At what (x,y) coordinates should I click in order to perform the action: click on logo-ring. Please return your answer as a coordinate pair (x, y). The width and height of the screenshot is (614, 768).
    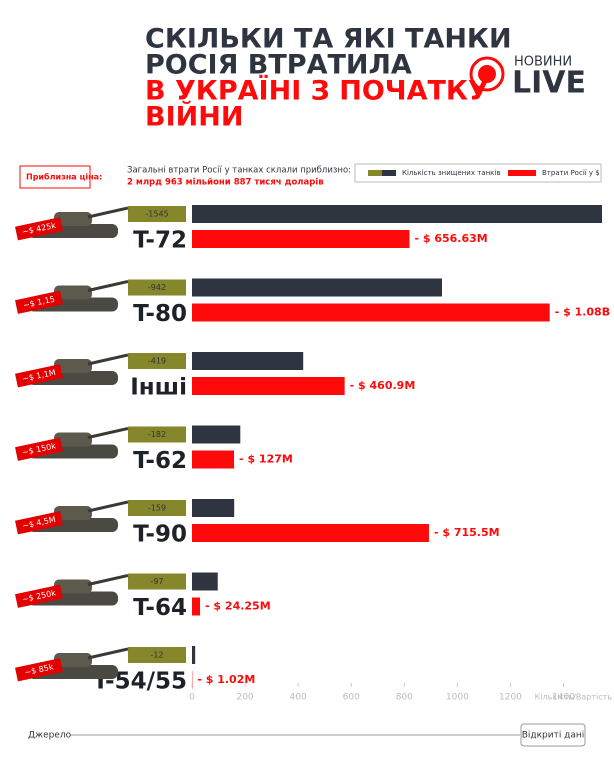
    Looking at the image, I should click on (487, 74).